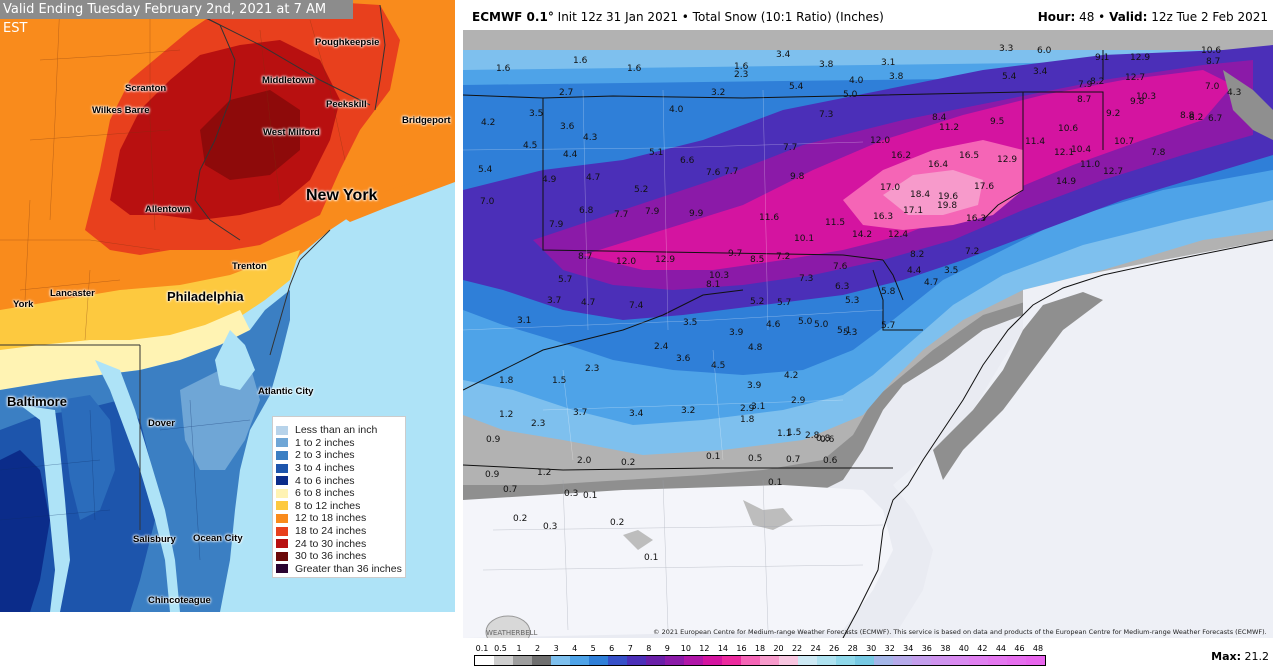 The height and width of the screenshot is (670, 1280). Describe the element at coordinates (331, 518) in the screenshot. I see `legend-label: 12 to 18 inches` at that location.